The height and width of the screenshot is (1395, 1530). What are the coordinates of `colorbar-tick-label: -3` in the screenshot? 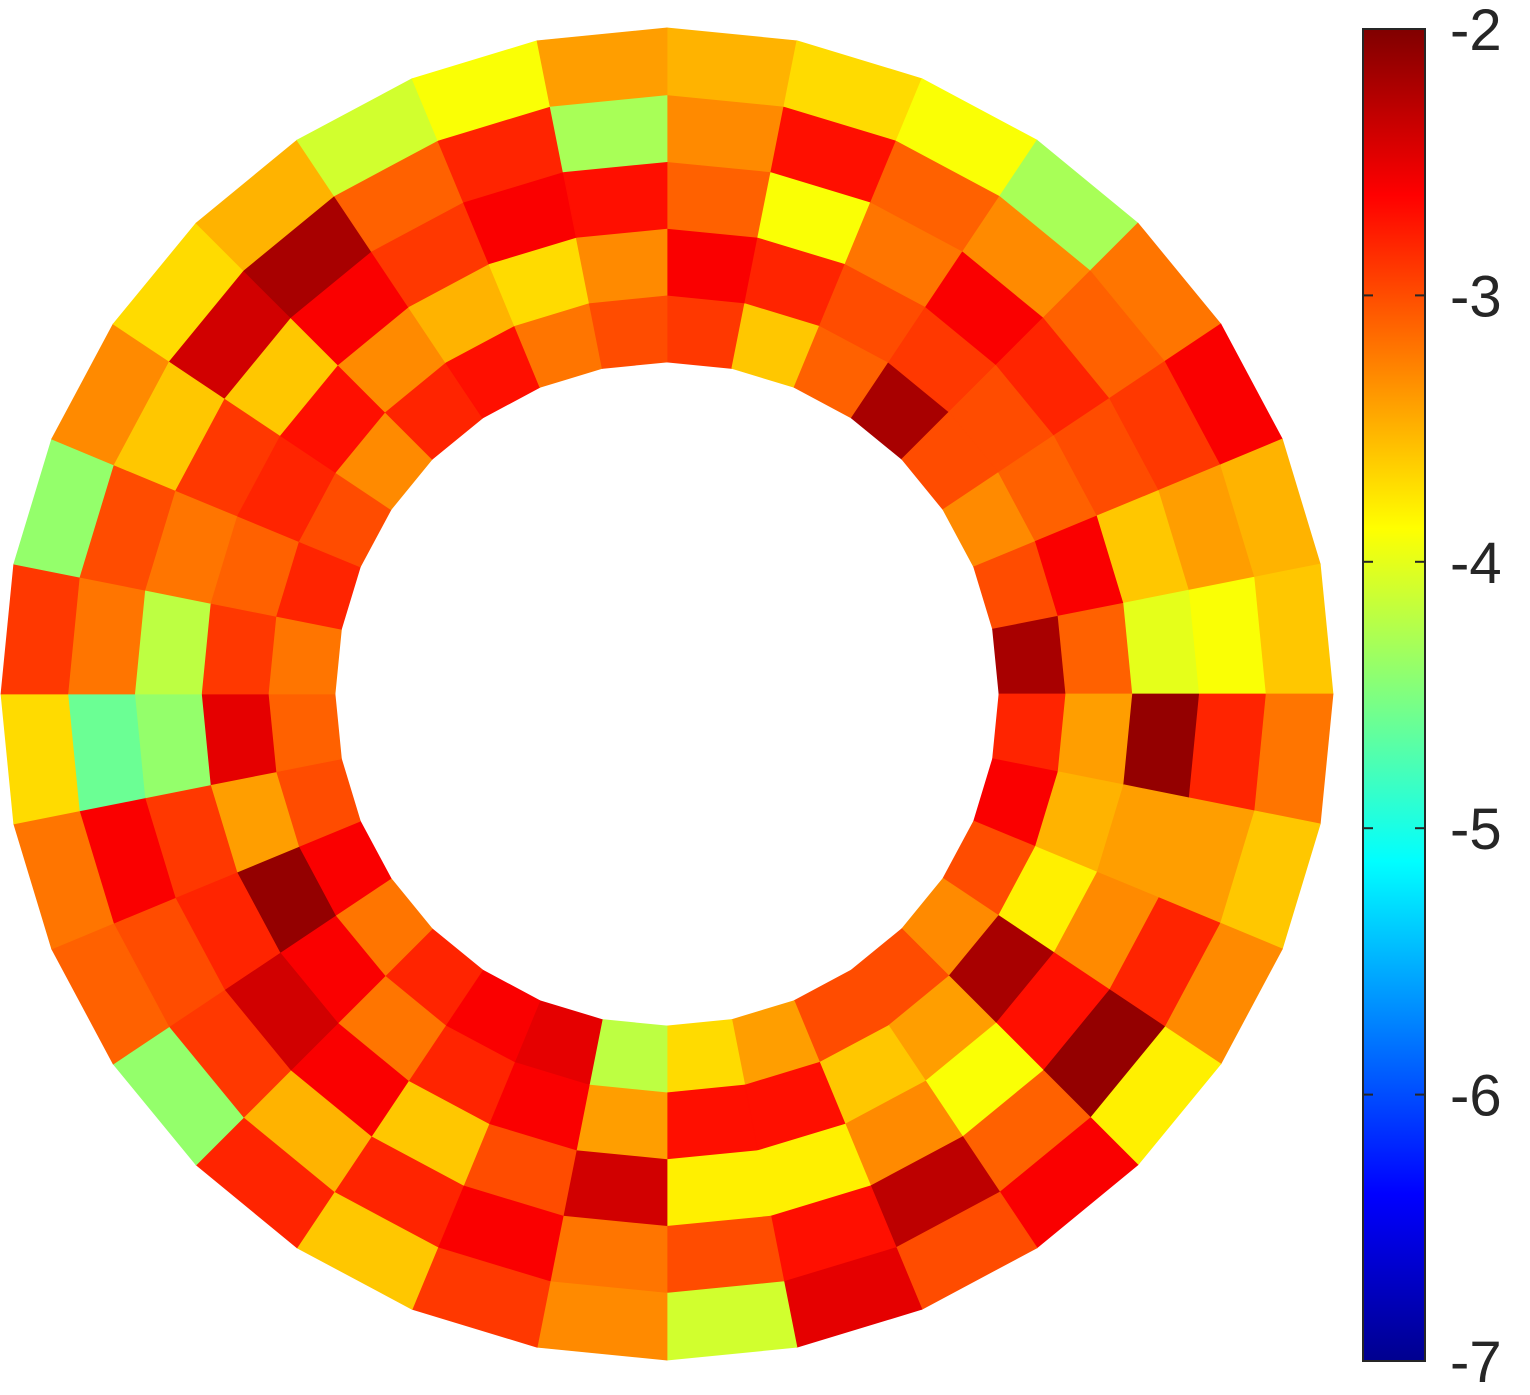 It's located at (1476, 296).